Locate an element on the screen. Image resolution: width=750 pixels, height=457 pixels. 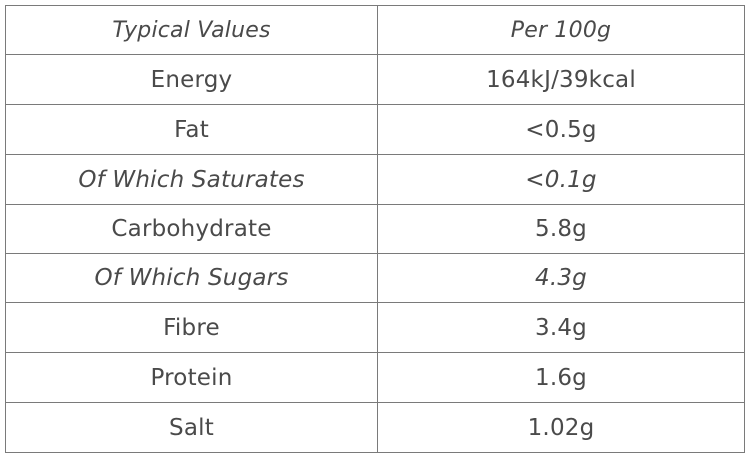
table-row-energy: Energy 164kJ/39kcal is located at coordinates (375, 79).